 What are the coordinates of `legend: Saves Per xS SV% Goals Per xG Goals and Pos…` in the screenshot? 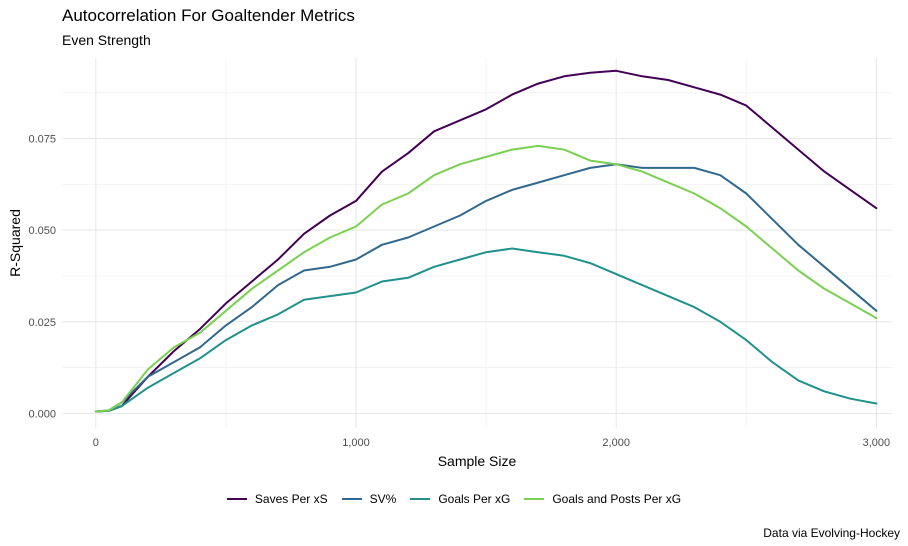 It's located at (454, 499).